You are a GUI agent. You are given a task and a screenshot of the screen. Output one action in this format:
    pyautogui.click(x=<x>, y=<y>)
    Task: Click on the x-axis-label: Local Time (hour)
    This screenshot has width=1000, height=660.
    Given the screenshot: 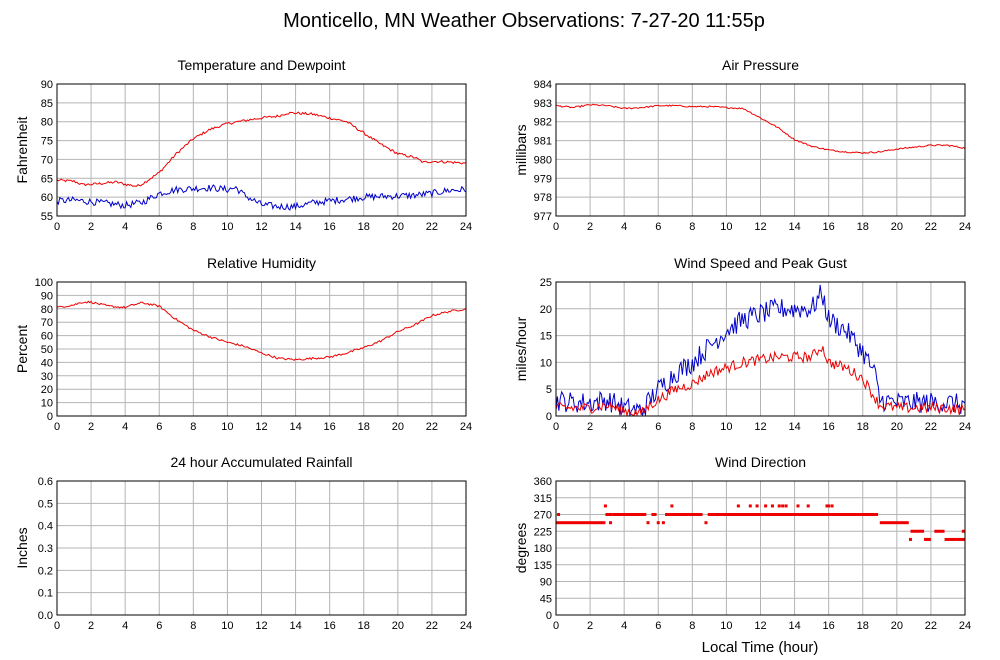 What is the action you would take?
    pyautogui.click(x=760, y=647)
    